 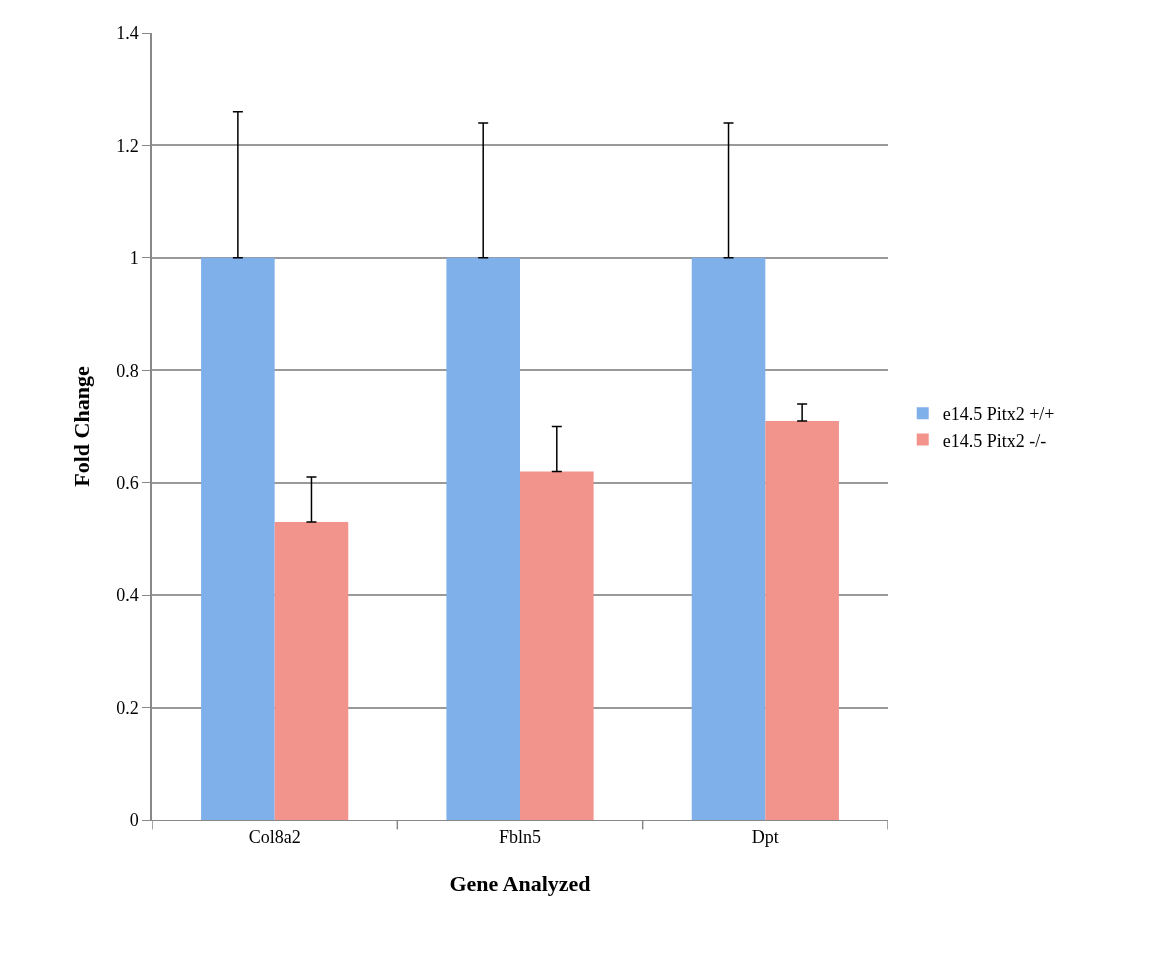 I want to click on x-tick-label: Fbln5, so click(x=520, y=836).